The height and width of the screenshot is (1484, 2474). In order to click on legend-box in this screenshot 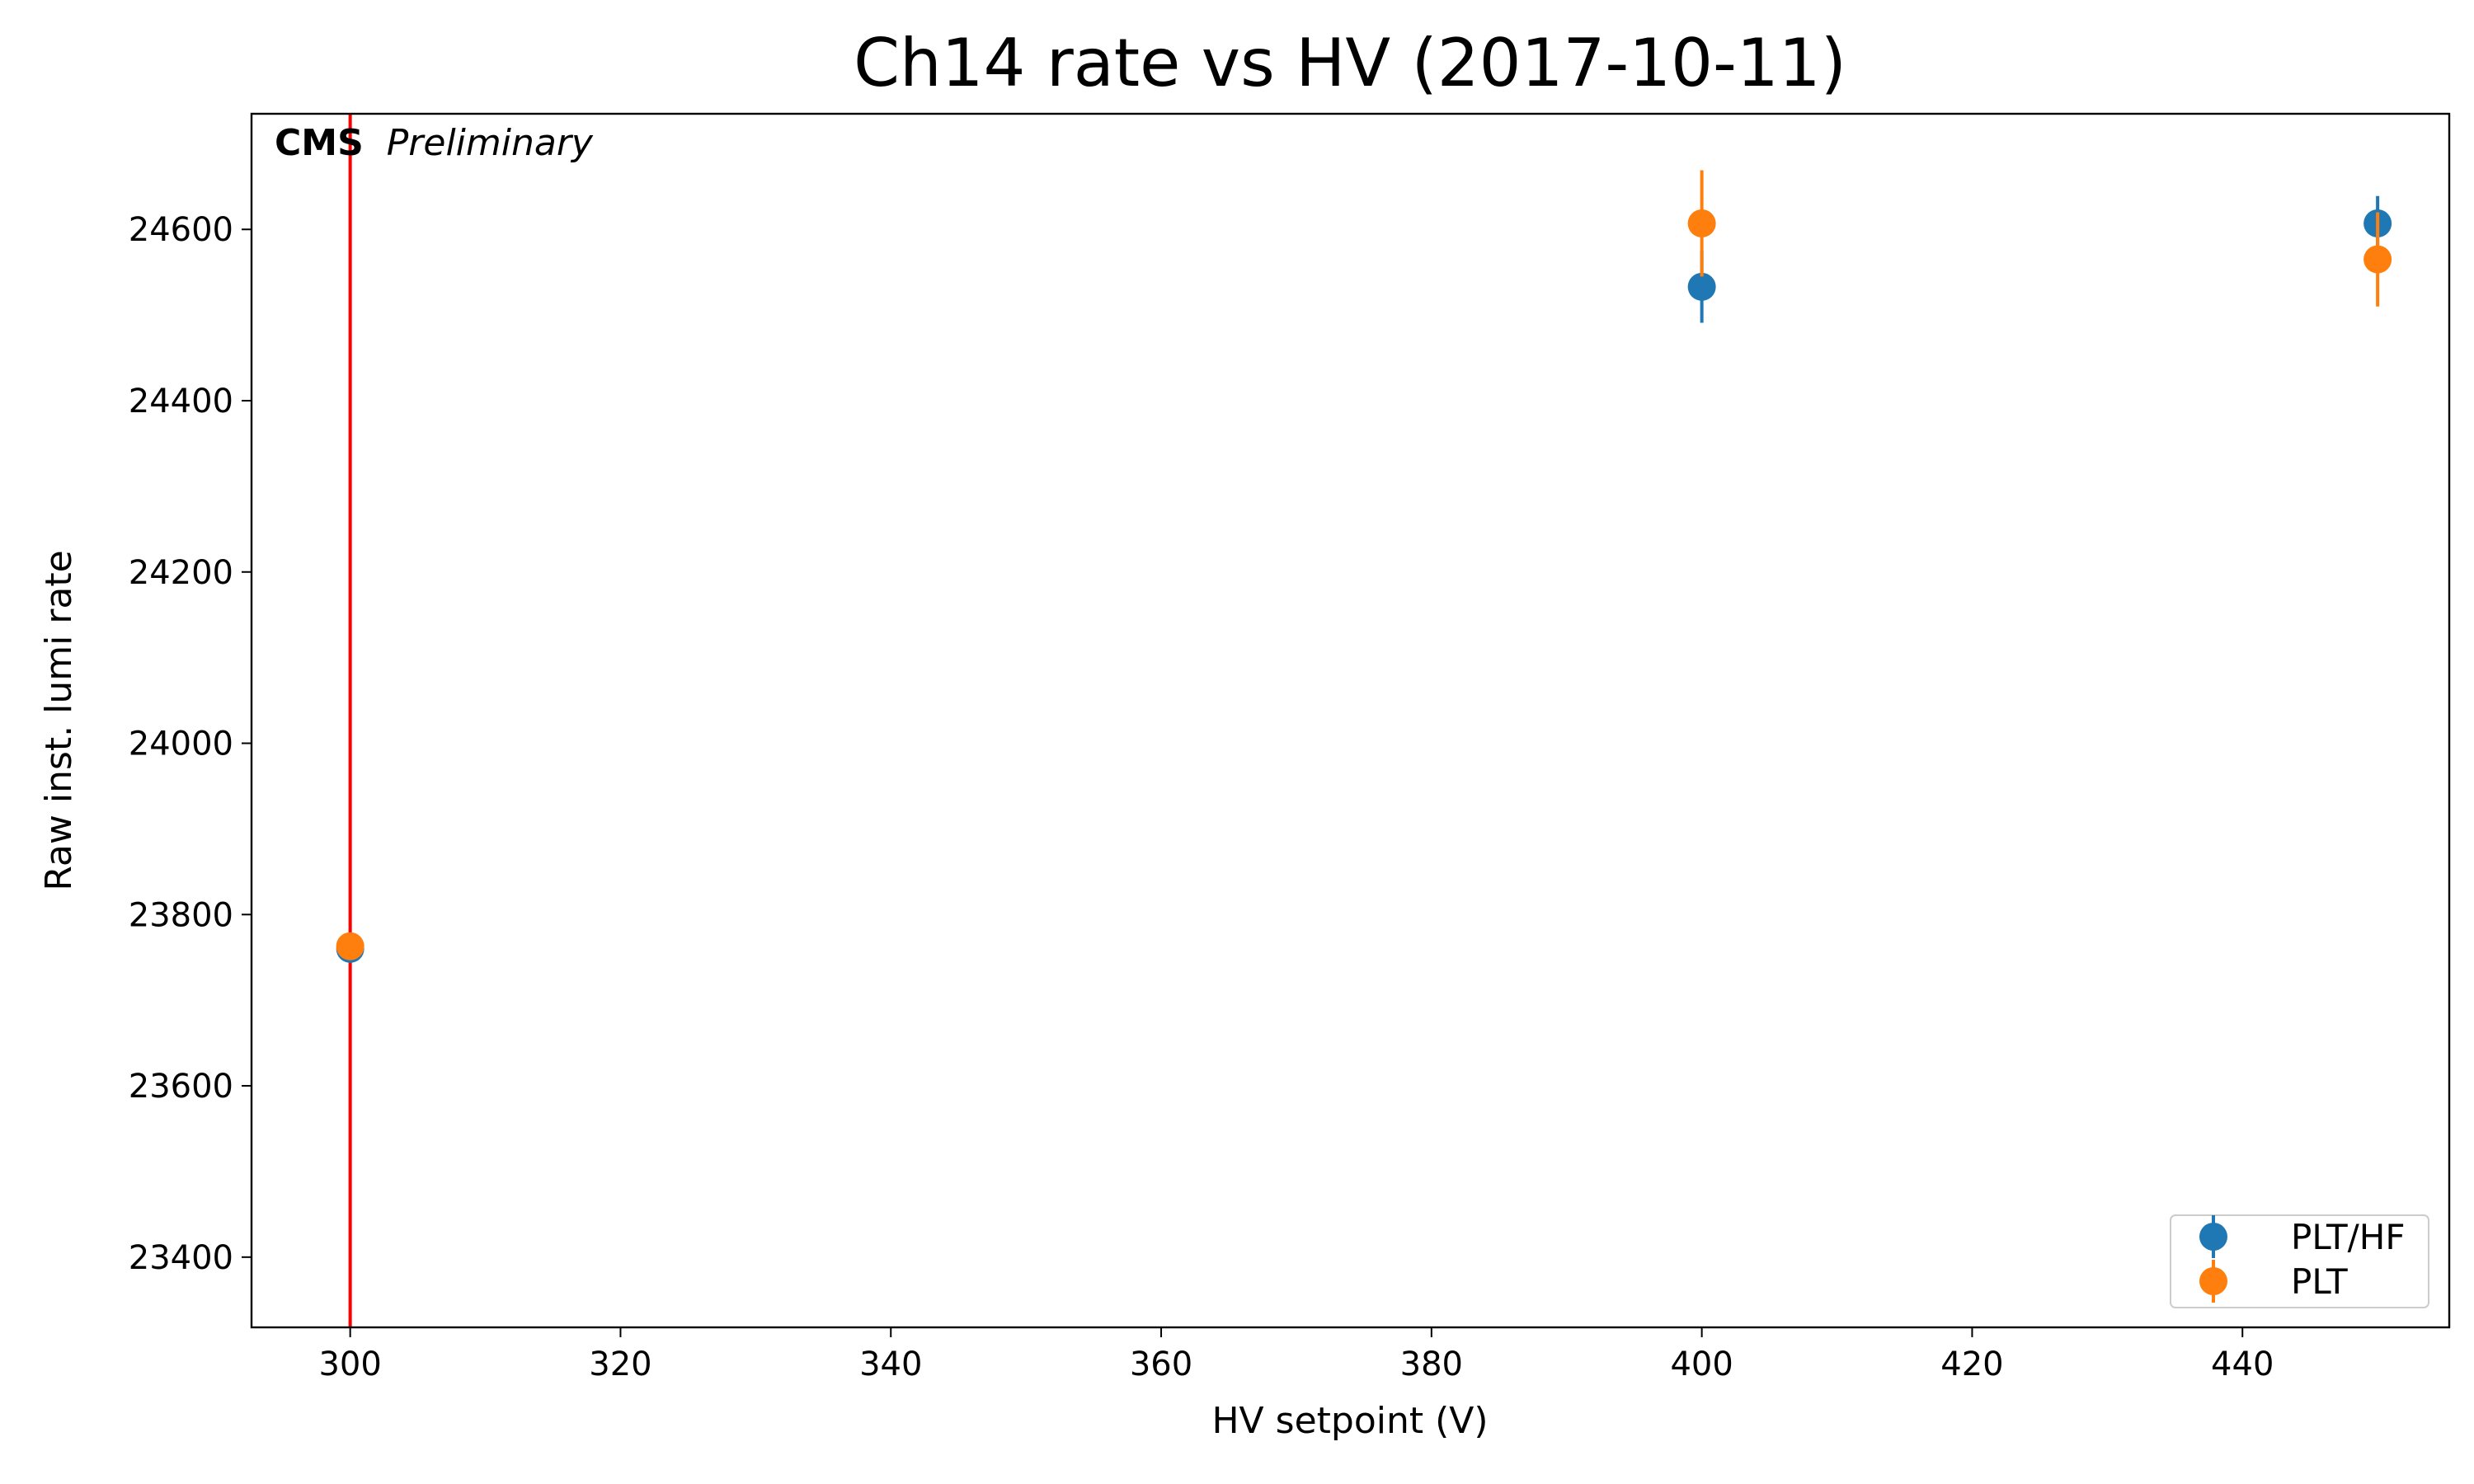, I will do `click(2299, 1261)`.